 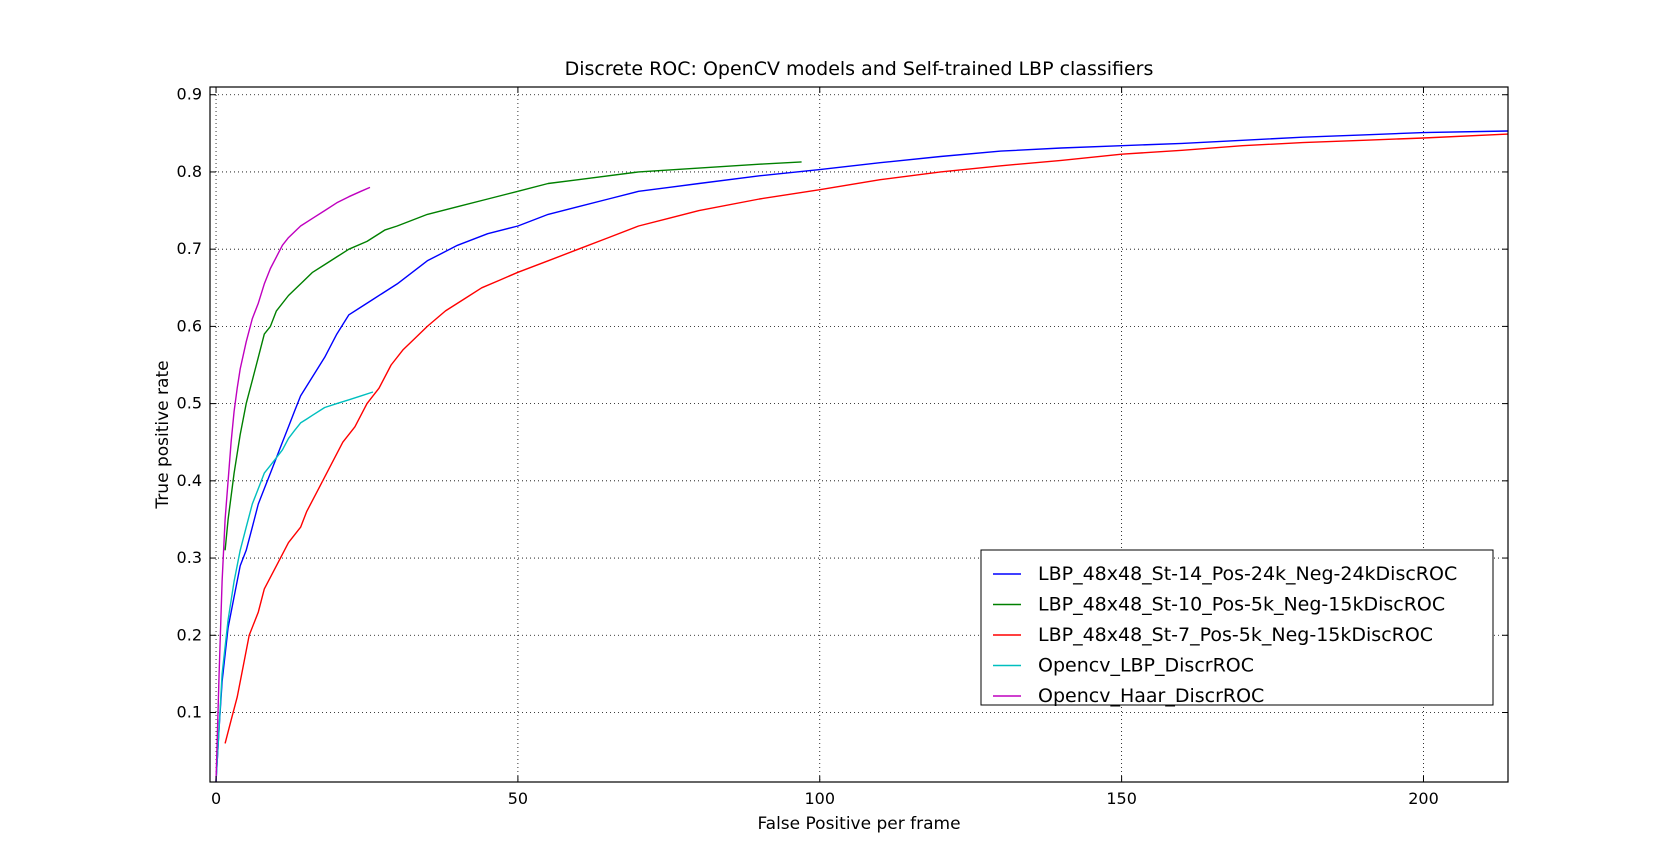 What do you see at coordinates (189, 171) in the screenshot?
I see `y-tick-label: 0.8` at bounding box center [189, 171].